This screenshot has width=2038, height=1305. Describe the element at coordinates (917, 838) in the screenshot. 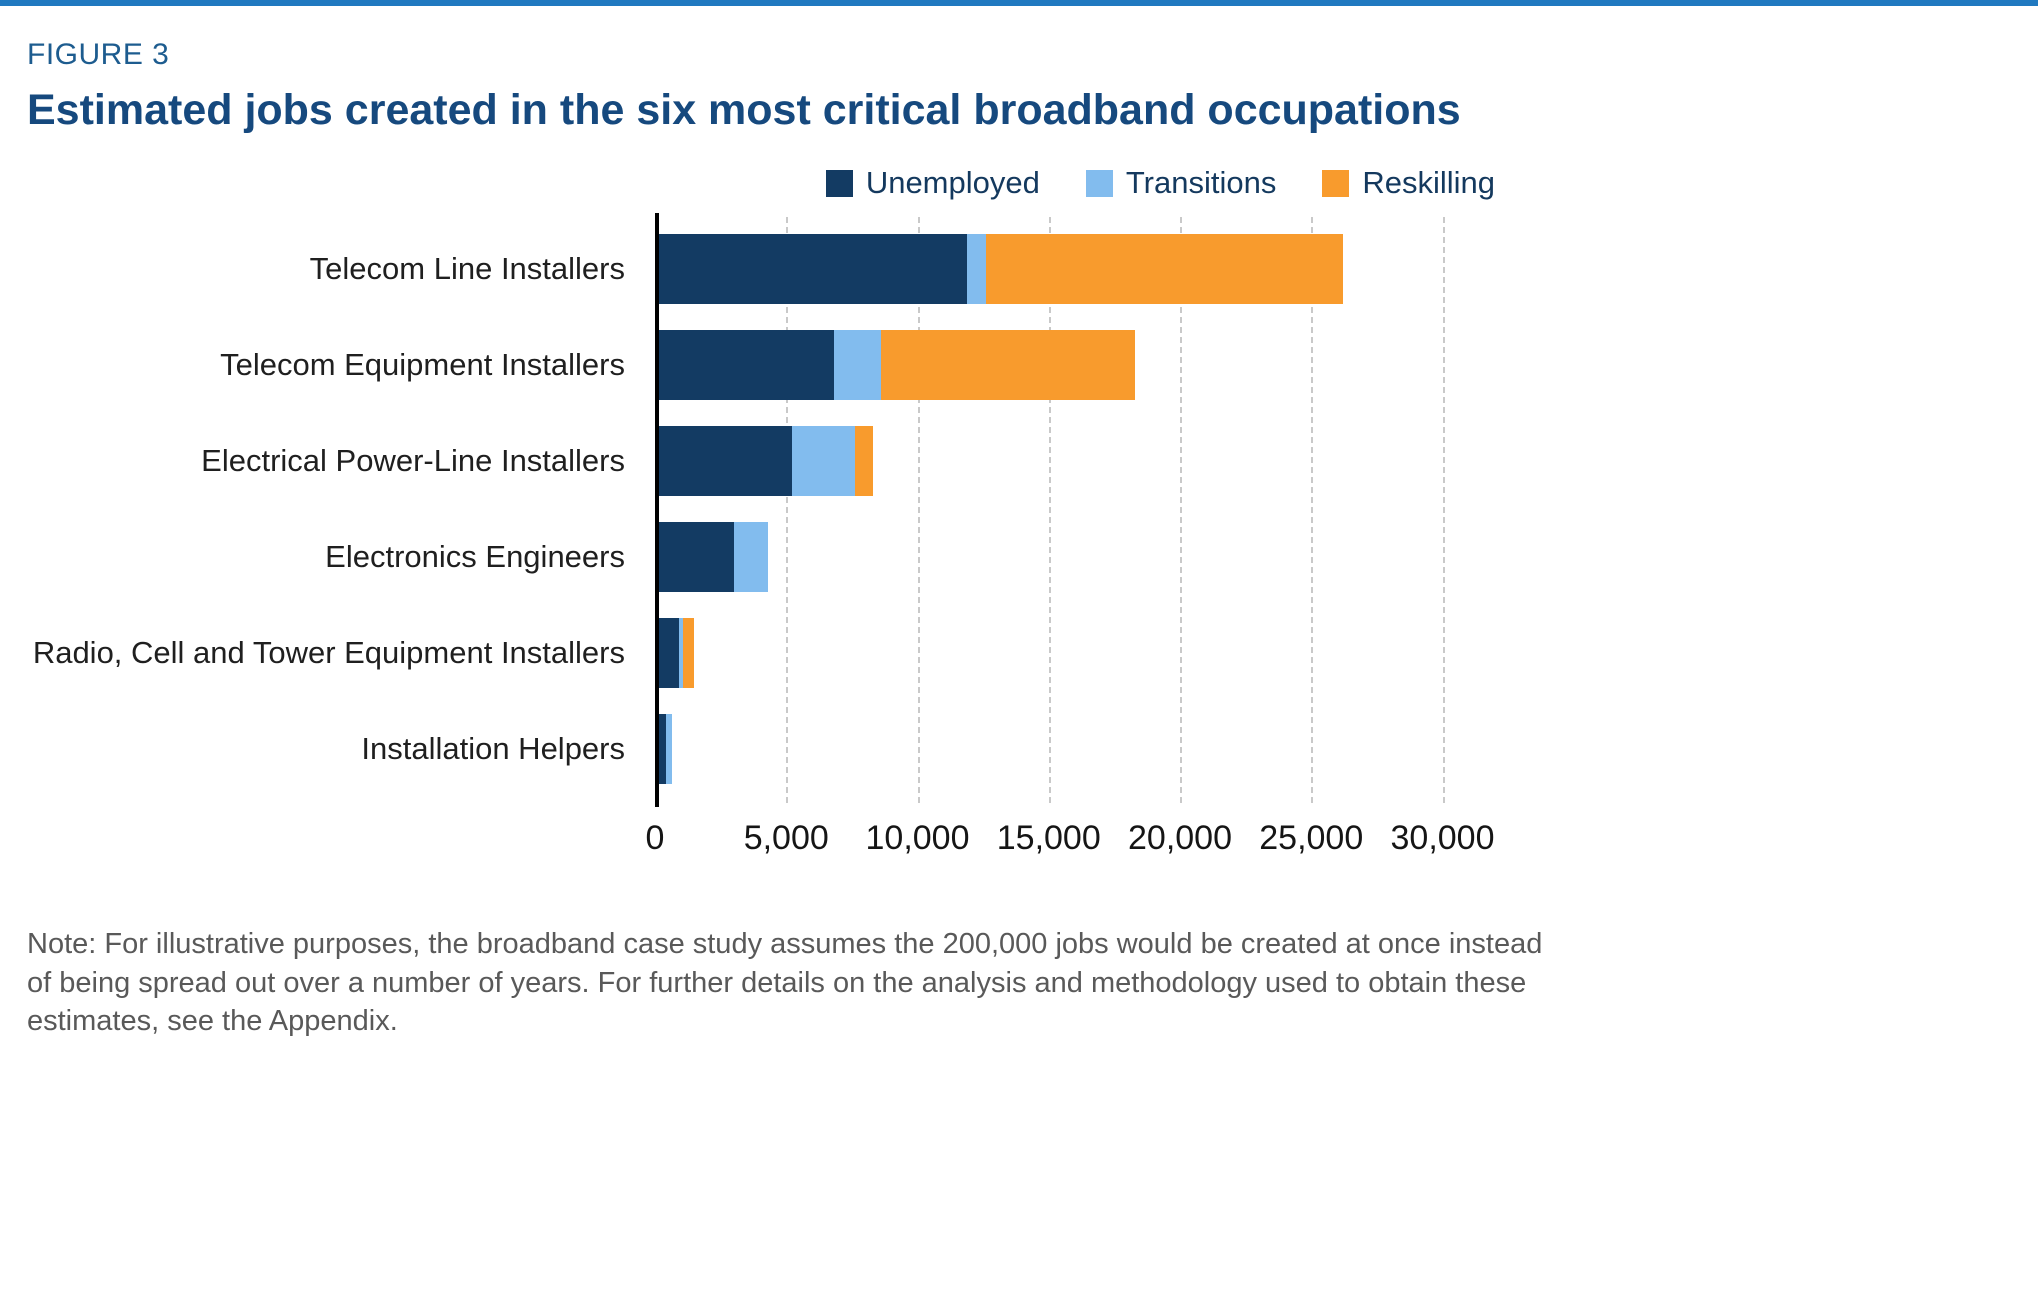

I see `x-axis-tick-label: 10,000` at that location.